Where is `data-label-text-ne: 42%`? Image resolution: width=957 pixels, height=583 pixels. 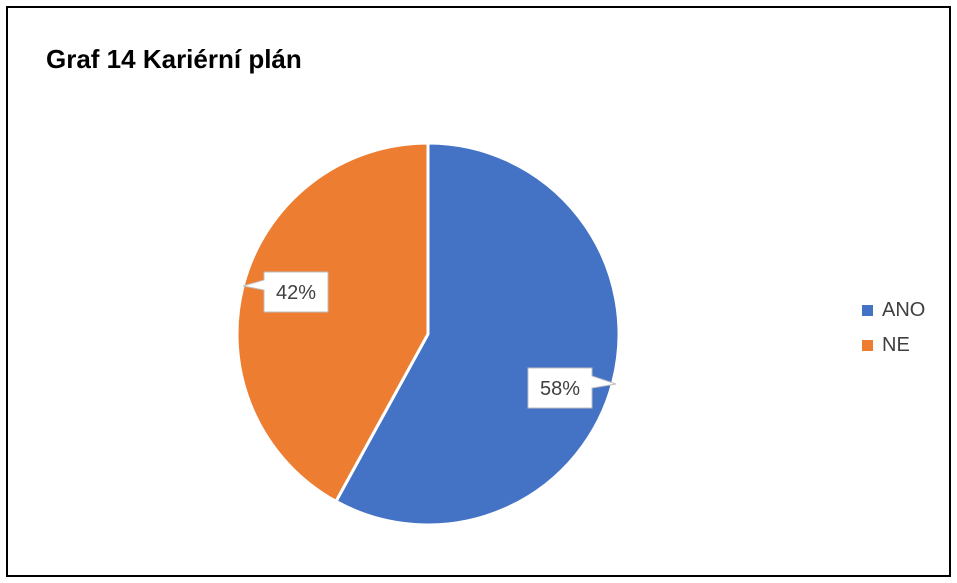 data-label-text-ne: 42% is located at coordinates (296, 293).